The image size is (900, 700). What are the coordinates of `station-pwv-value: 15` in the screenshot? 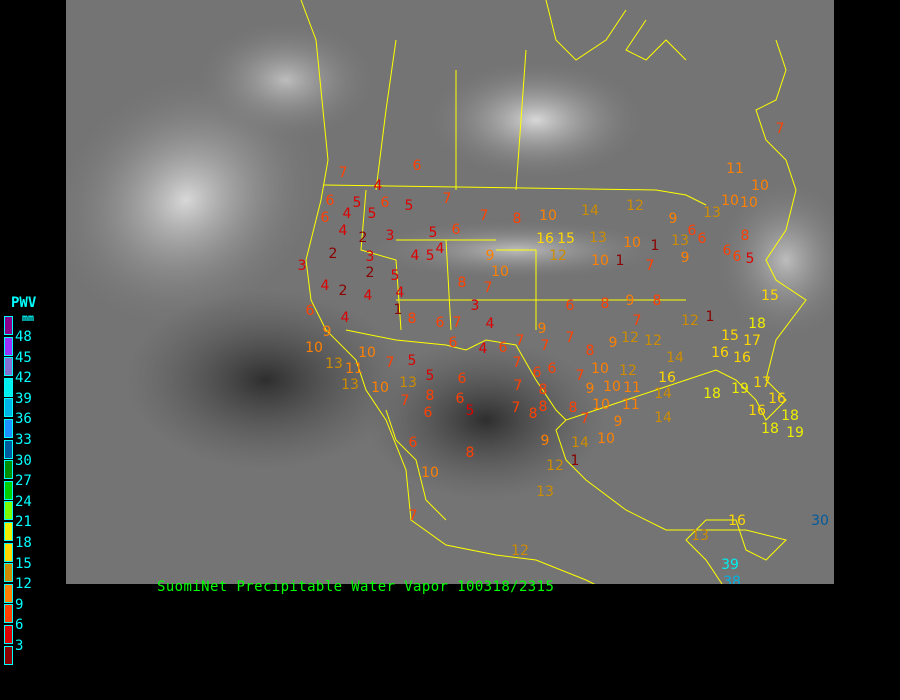 It's located at (730, 336).